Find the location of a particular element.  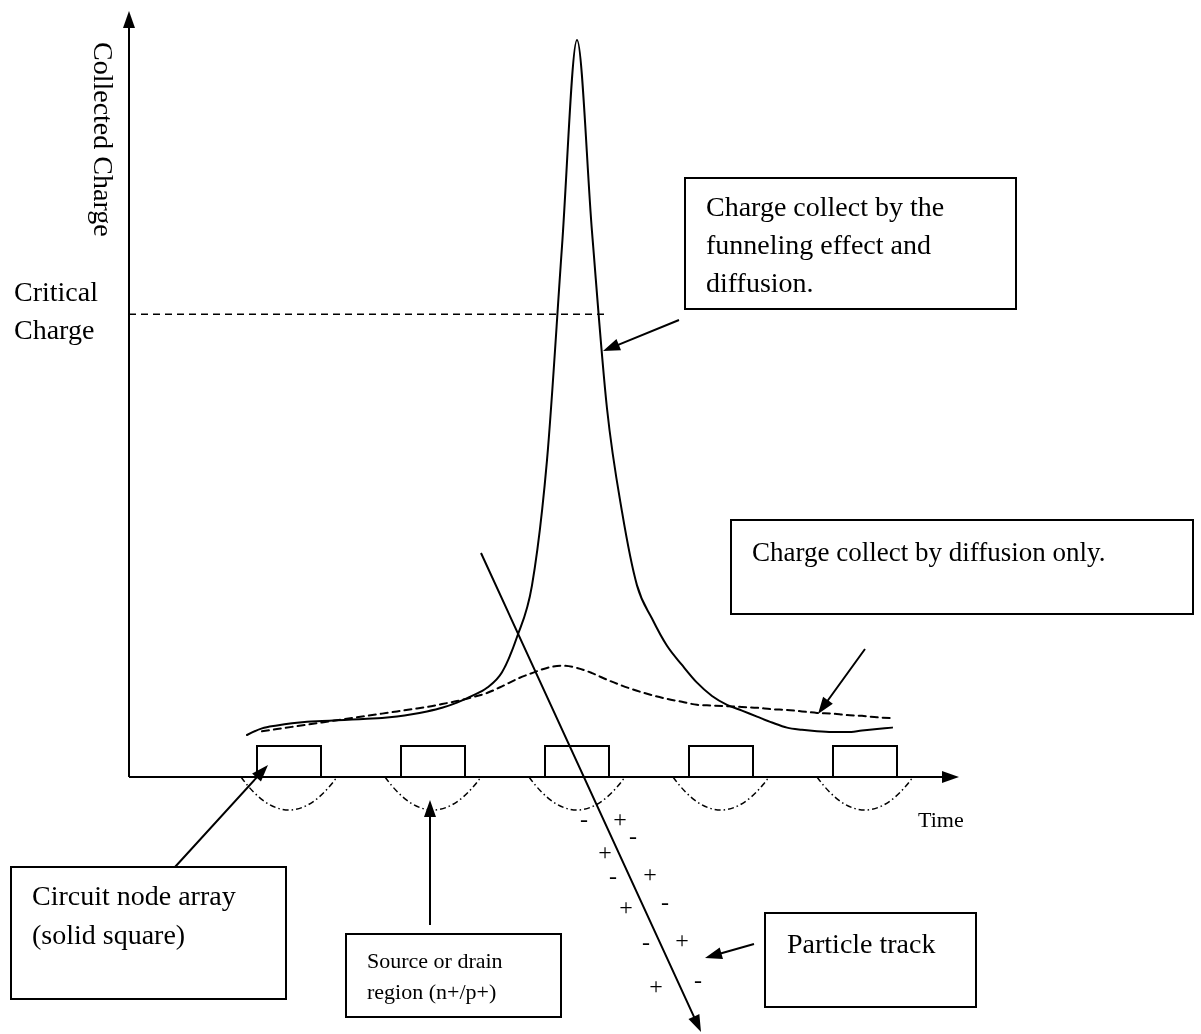

annotation: Charge collect by the funneling effect and diffusion. is located at coordinates (825, 244).